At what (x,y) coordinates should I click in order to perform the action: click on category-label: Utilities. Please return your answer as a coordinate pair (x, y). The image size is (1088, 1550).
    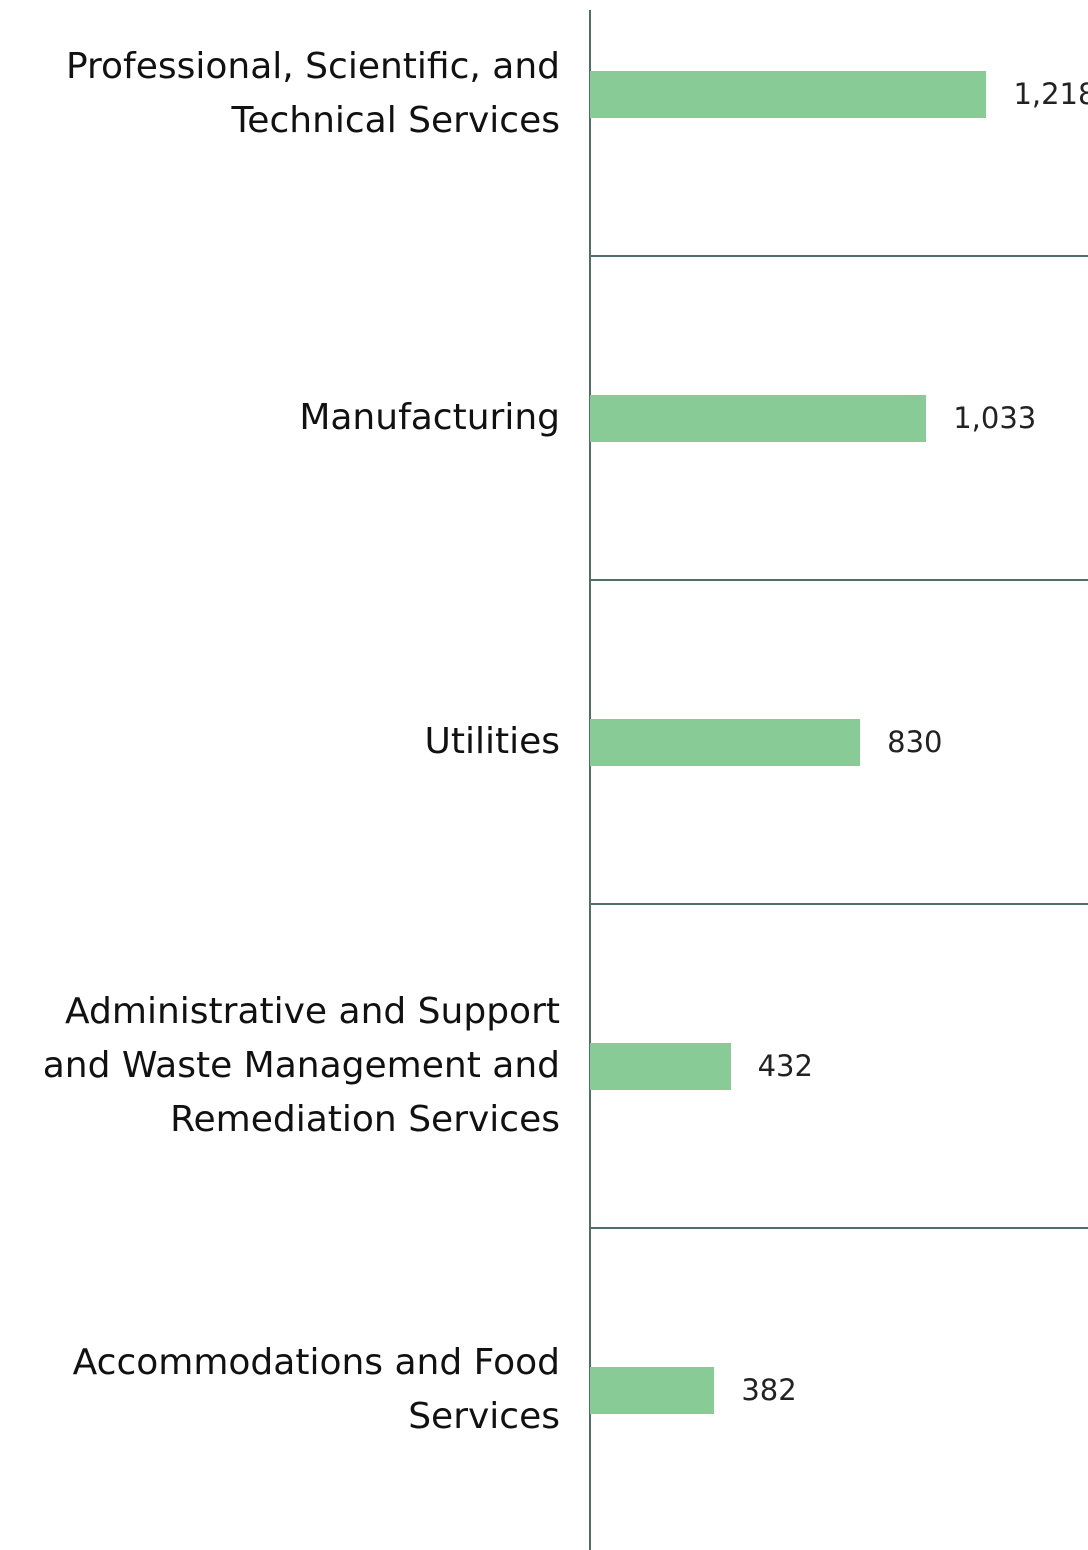
    Looking at the image, I should click on (492, 741).